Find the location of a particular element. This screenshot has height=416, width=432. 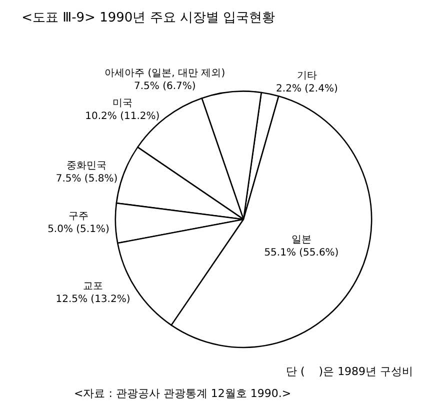

chart-title: <도표 Ⅲ-9> 1990년 주요 시장별 입국현황 is located at coordinates (149, 18).